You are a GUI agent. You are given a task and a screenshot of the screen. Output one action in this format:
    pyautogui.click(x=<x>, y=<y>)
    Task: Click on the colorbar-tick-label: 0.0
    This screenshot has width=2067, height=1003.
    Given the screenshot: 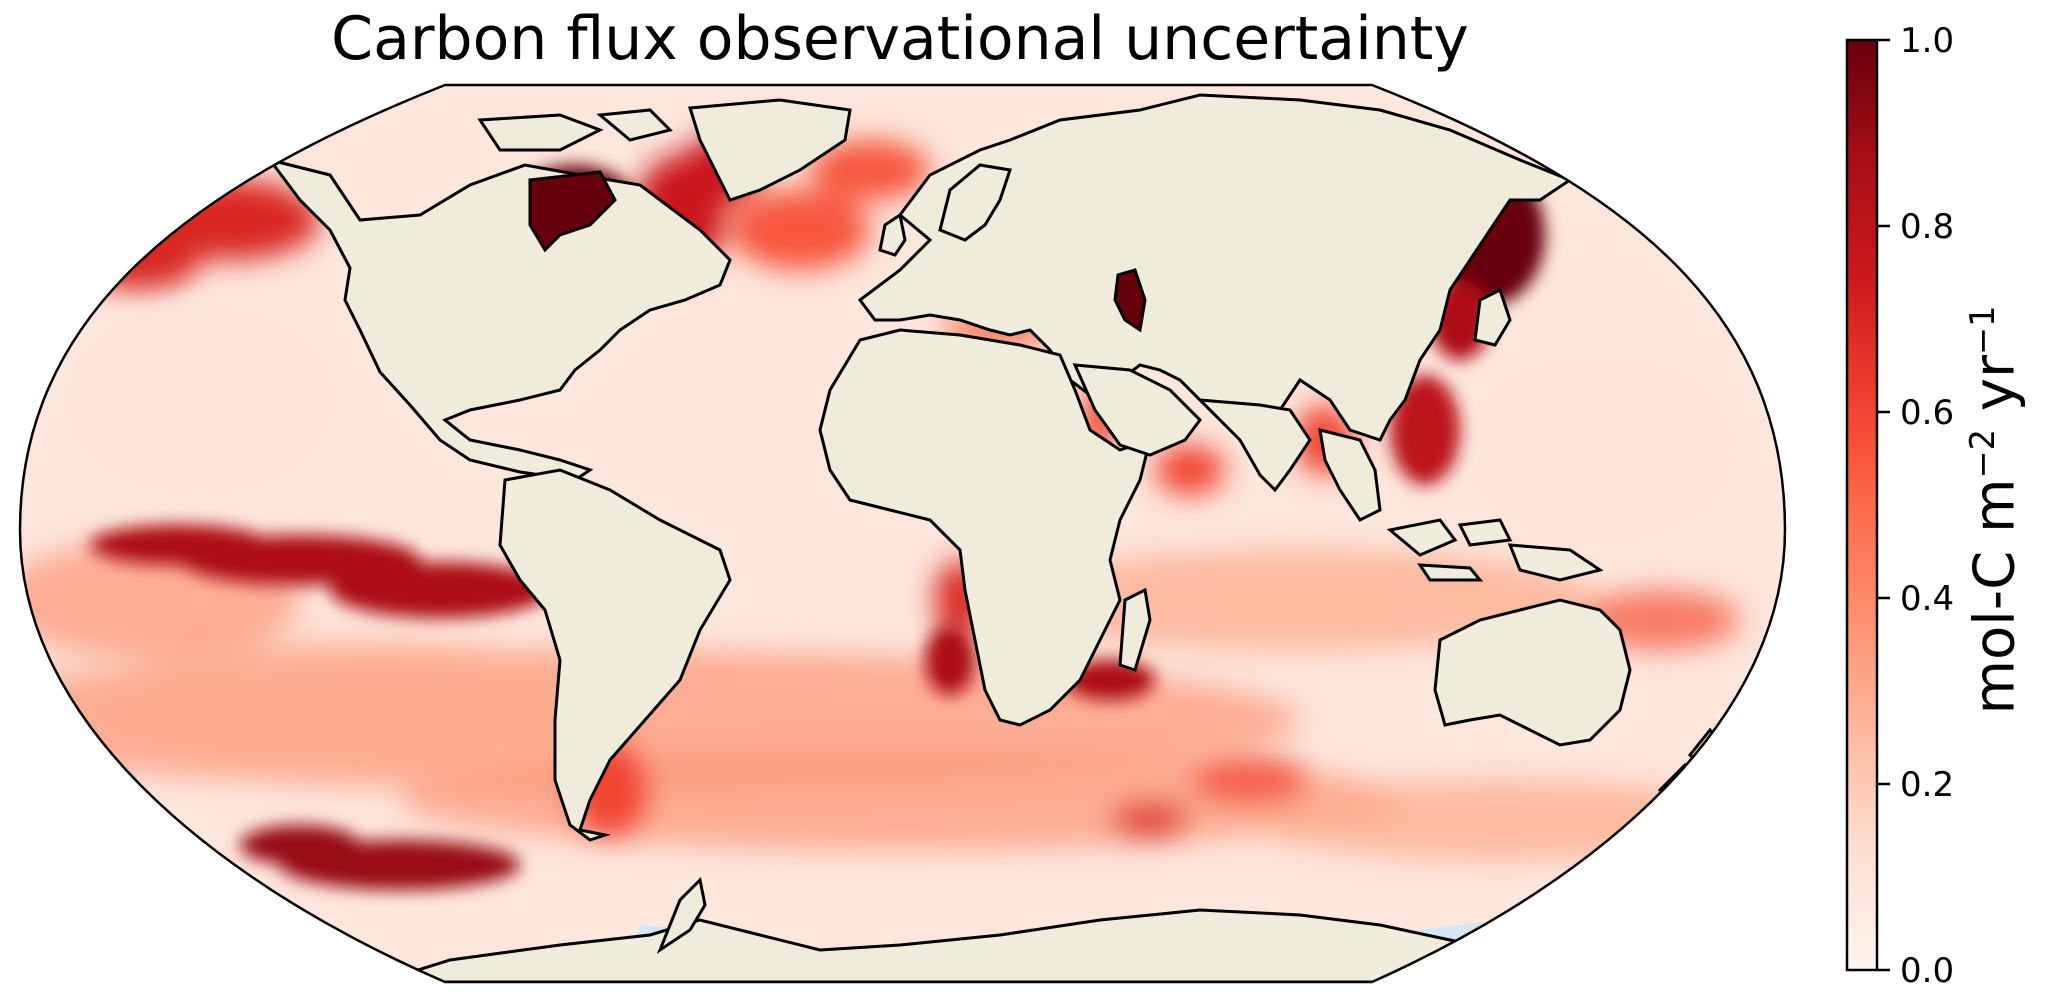 What is the action you would take?
    pyautogui.click(x=1927, y=971)
    